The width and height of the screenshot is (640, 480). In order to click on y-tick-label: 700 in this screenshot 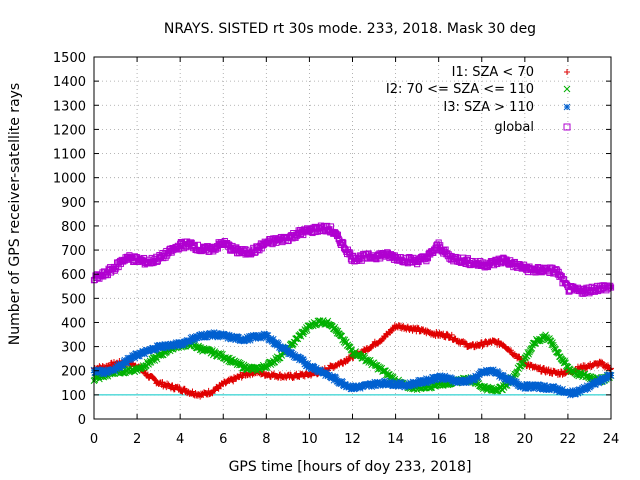, I will do `click(73, 251)`.